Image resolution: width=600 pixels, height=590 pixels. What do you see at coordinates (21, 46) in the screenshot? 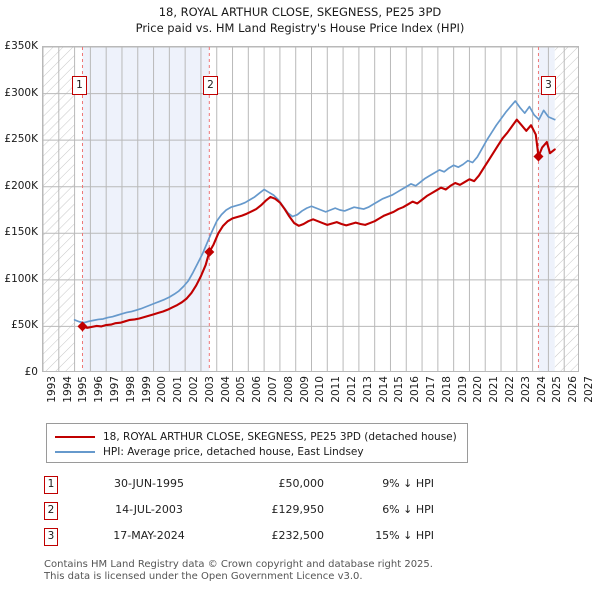
I see `y-axis-tick-7: £350K` at bounding box center [21, 46].